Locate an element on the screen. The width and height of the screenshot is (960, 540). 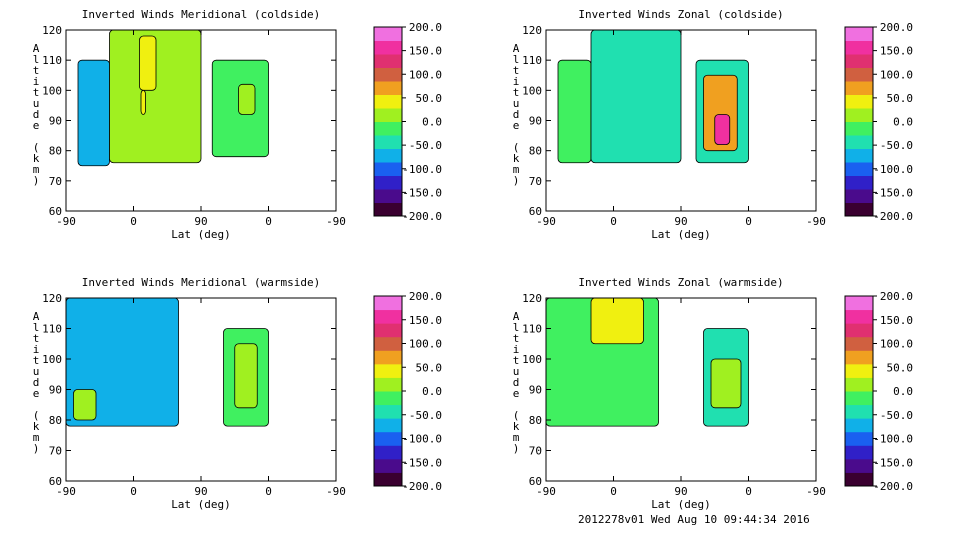
y-tick-label: 100 is located at coordinates (532, 359).